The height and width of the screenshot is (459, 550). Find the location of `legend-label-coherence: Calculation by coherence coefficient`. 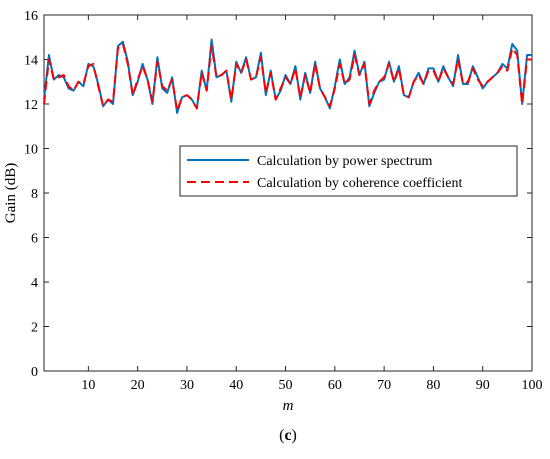

legend-label-coherence: Calculation by coherence coefficient is located at coordinates (359, 183).